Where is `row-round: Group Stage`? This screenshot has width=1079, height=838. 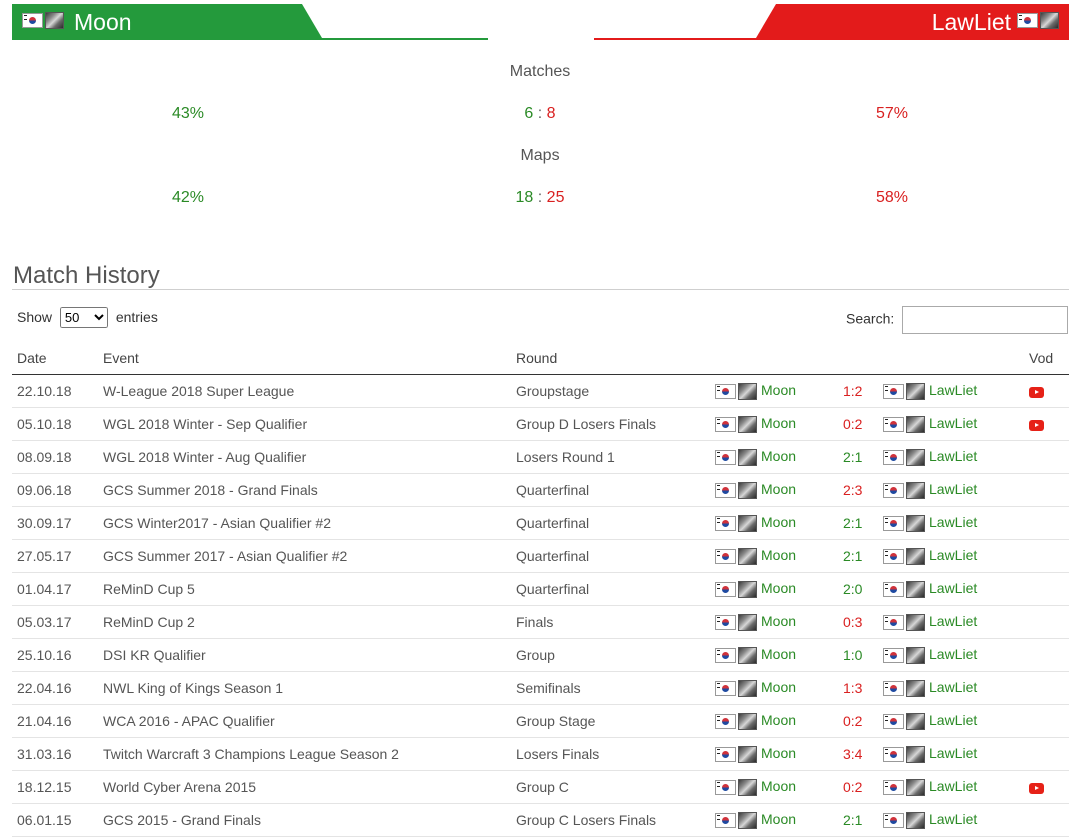
row-round: Group Stage is located at coordinates (610, 721).